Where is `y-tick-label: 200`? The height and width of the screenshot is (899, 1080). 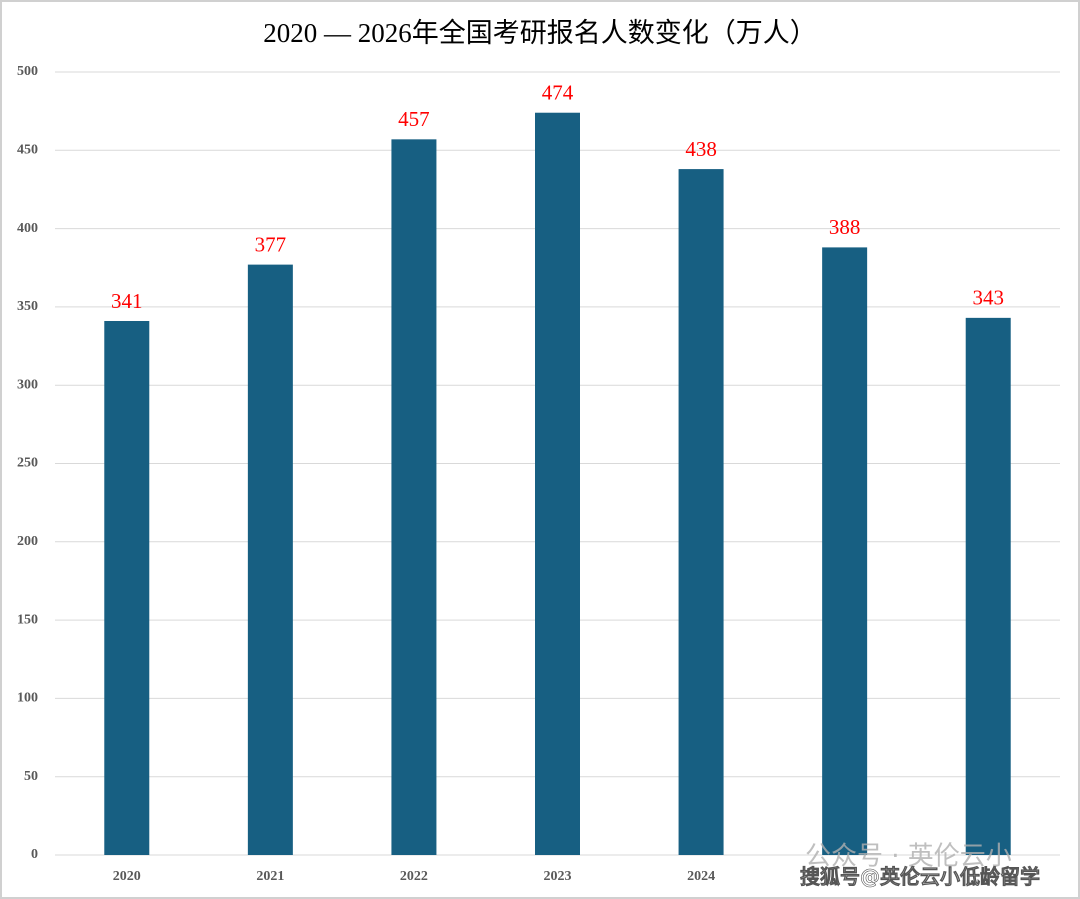
y-tick-label: 200 is located at coordinates (27, 541).